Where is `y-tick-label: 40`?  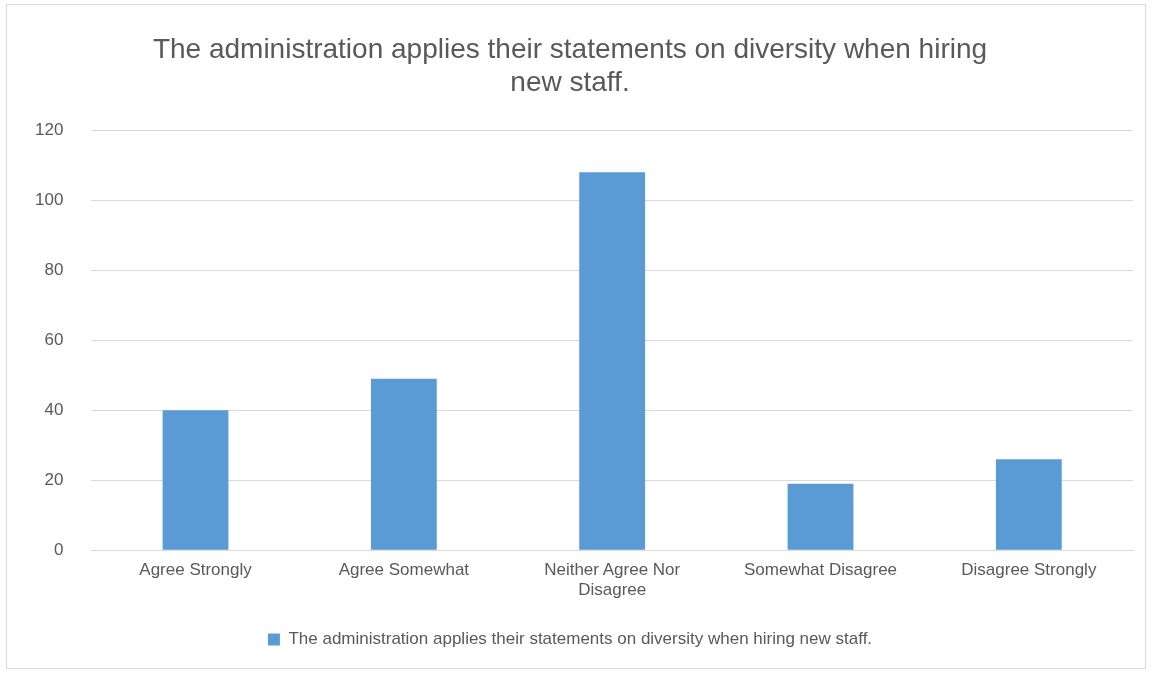
y-tick-label: 40 is located at coordinates (54, 409).